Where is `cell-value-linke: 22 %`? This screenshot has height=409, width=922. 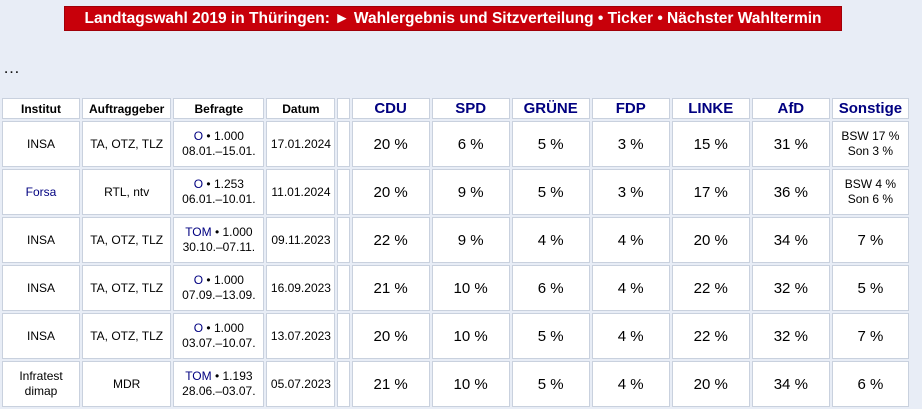 cell-value-linke: 22 % is located at coordinates (710, 336).